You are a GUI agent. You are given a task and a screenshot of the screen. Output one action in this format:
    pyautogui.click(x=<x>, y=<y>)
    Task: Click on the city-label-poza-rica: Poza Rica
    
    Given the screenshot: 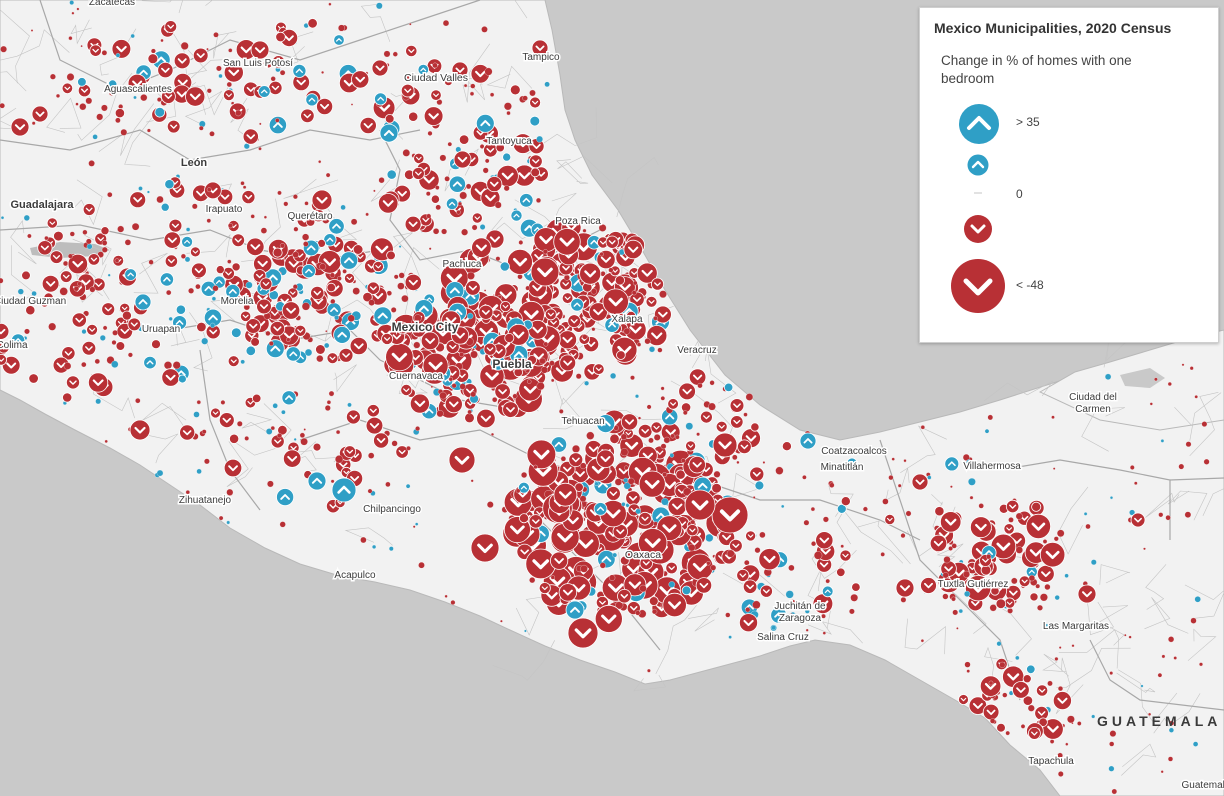 What is the action you would take?
    pyautogui.click(x=578, y=221)
    